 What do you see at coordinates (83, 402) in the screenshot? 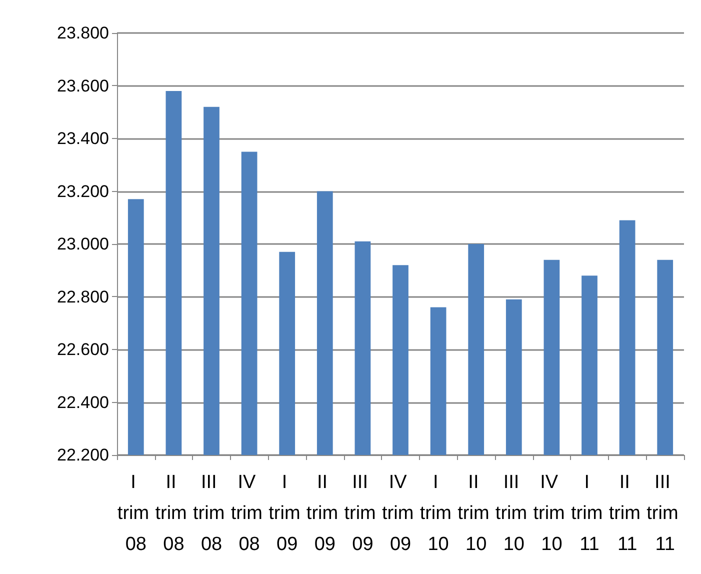
I see `y-tick-label: 22.400` at bounding box center [83, 402].